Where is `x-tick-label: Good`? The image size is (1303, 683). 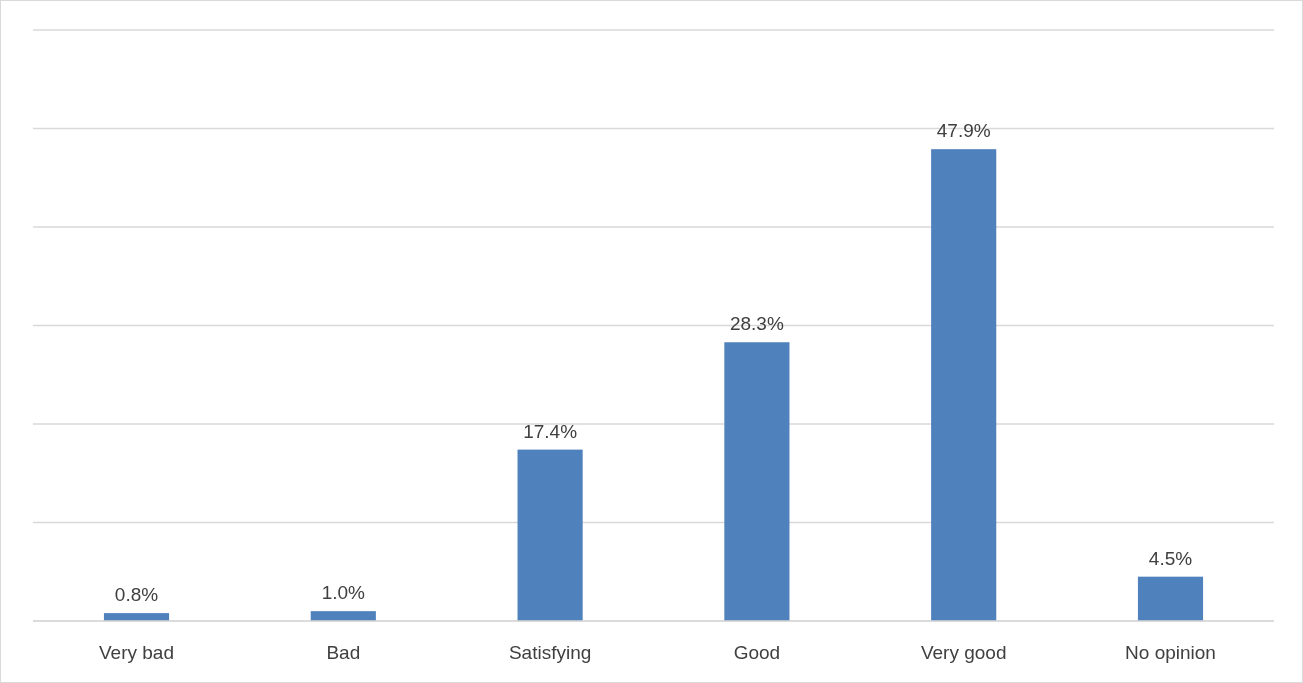 x-tick-label: Good is located at coordinates (757, 652).